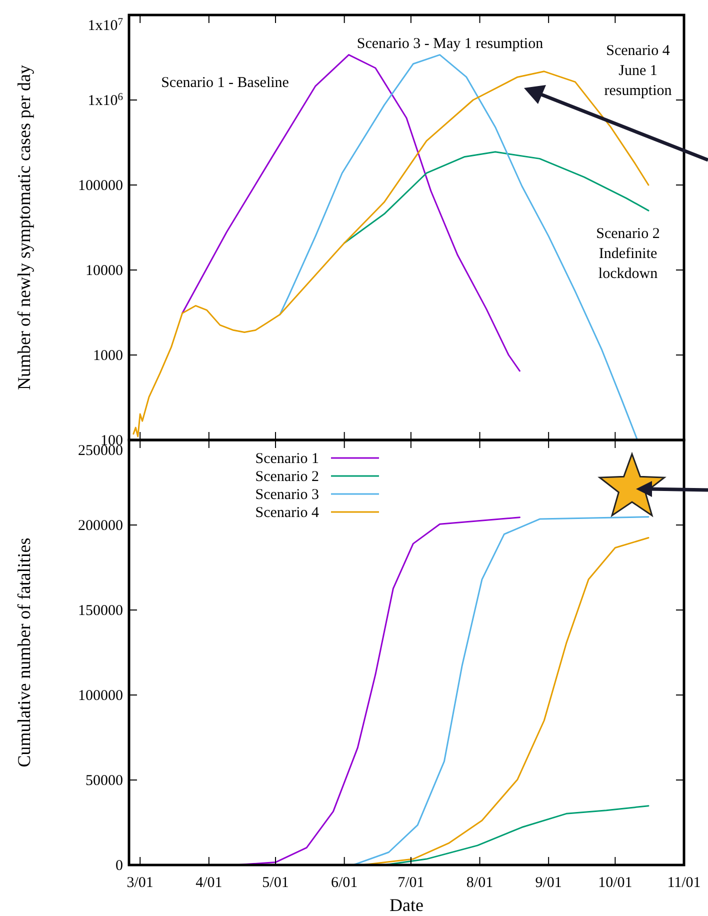 This screenshot has height=916, width=708. I want to click on y-tick-label: 50000, so click(104, 781).